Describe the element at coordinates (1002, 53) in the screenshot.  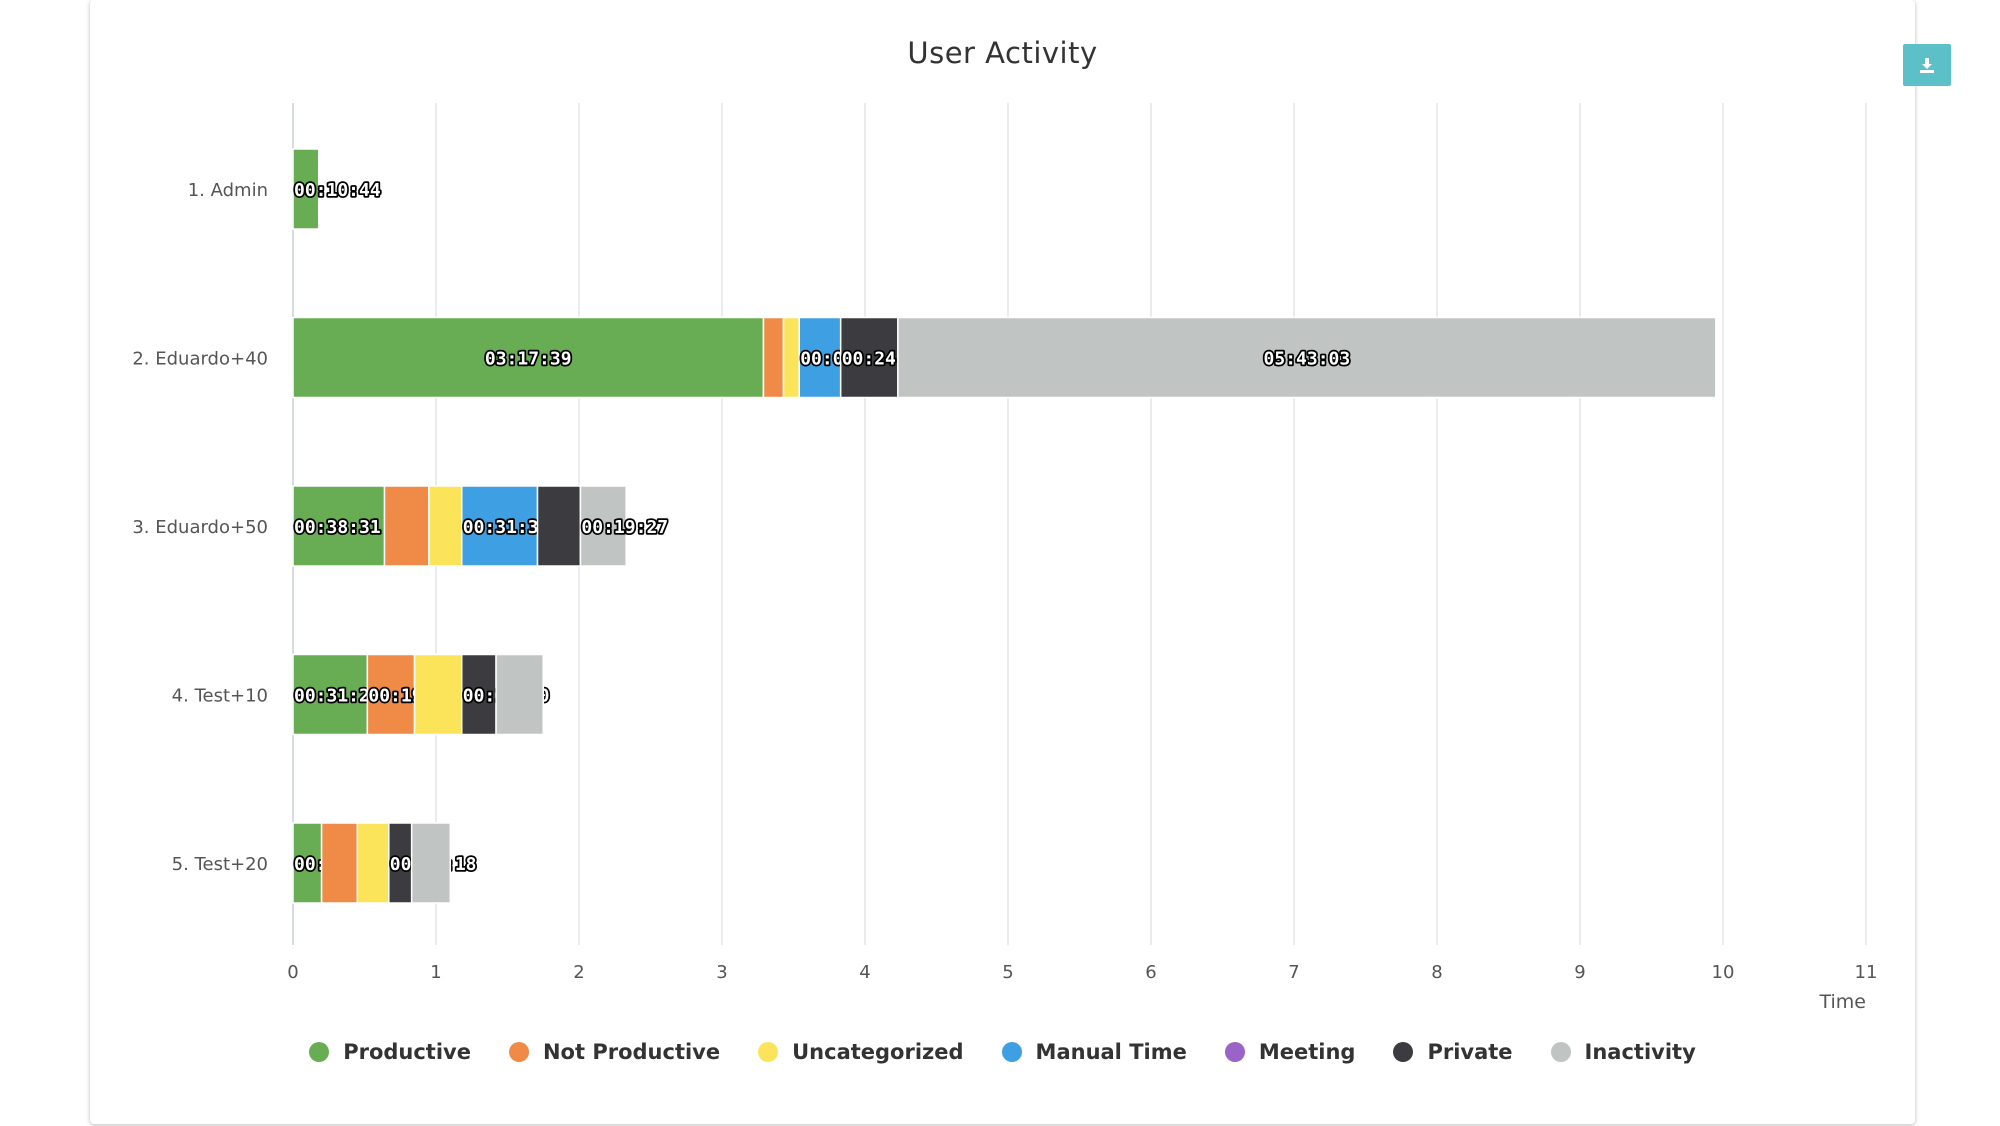
I see `chart-title: User Activity` at that location.